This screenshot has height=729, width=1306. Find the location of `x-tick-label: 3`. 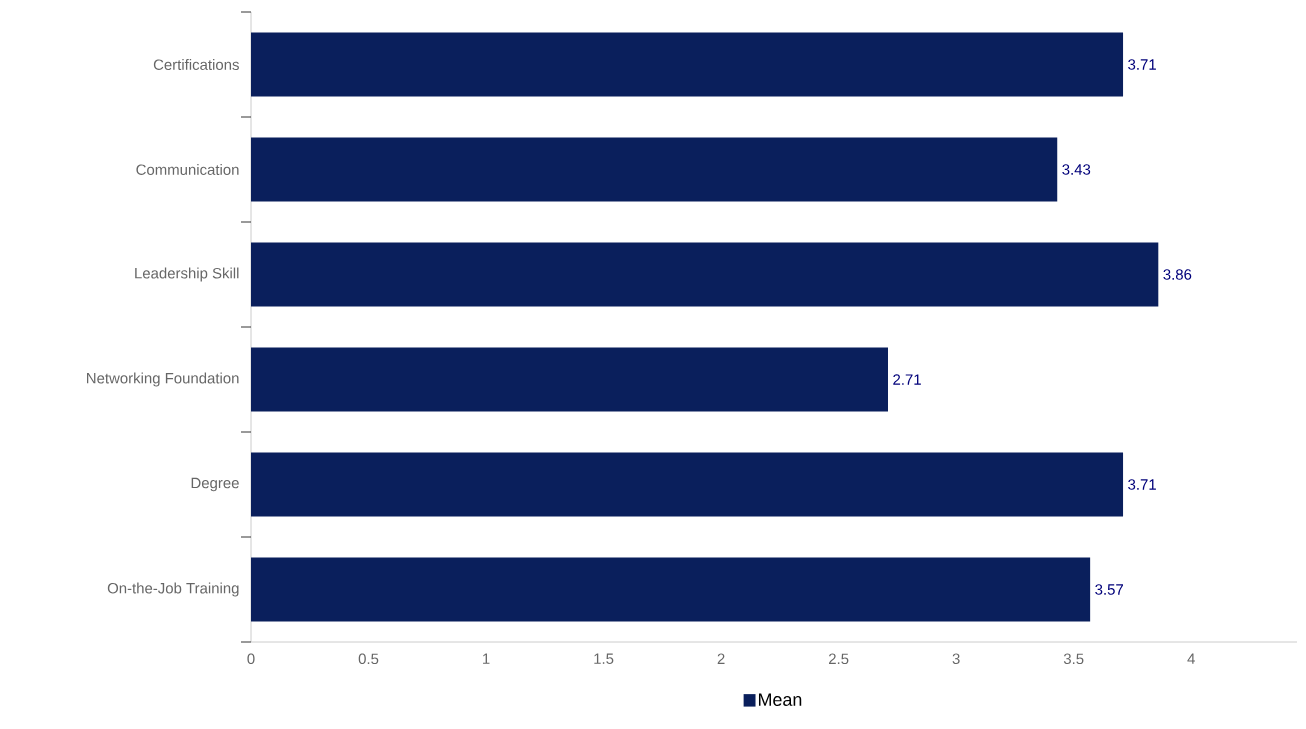

x-tick-label: 3 is located at coordinates (956, 659).